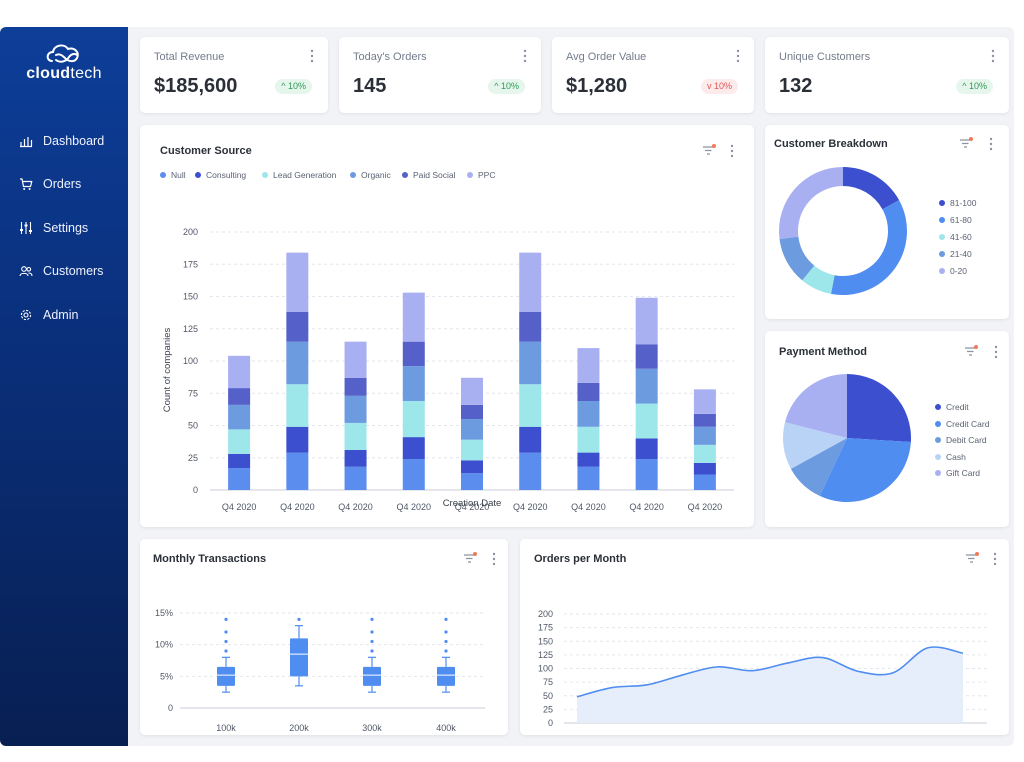  I want to click on arrow-up-icon: ^, so click(284, 86).